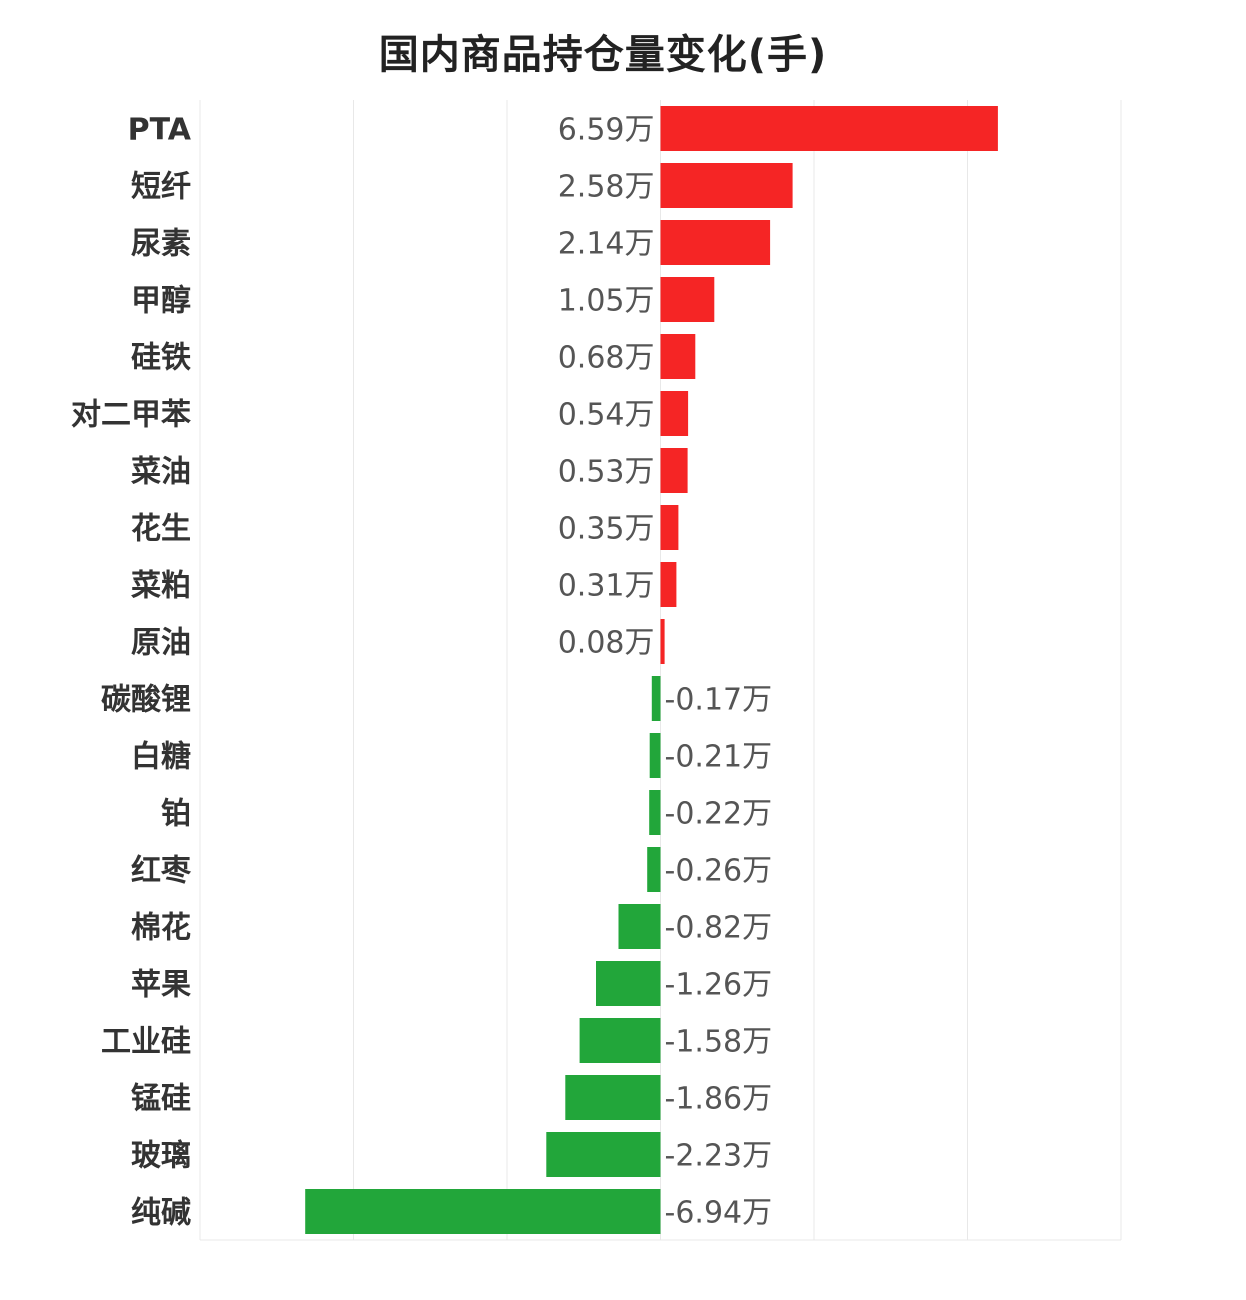 The height and width of the screenshot is (1300, 1246). What do you see at coordinates (161, 358) in the screenshot?
I see `category-label: 硅铁` at bounding box center [161, 358].